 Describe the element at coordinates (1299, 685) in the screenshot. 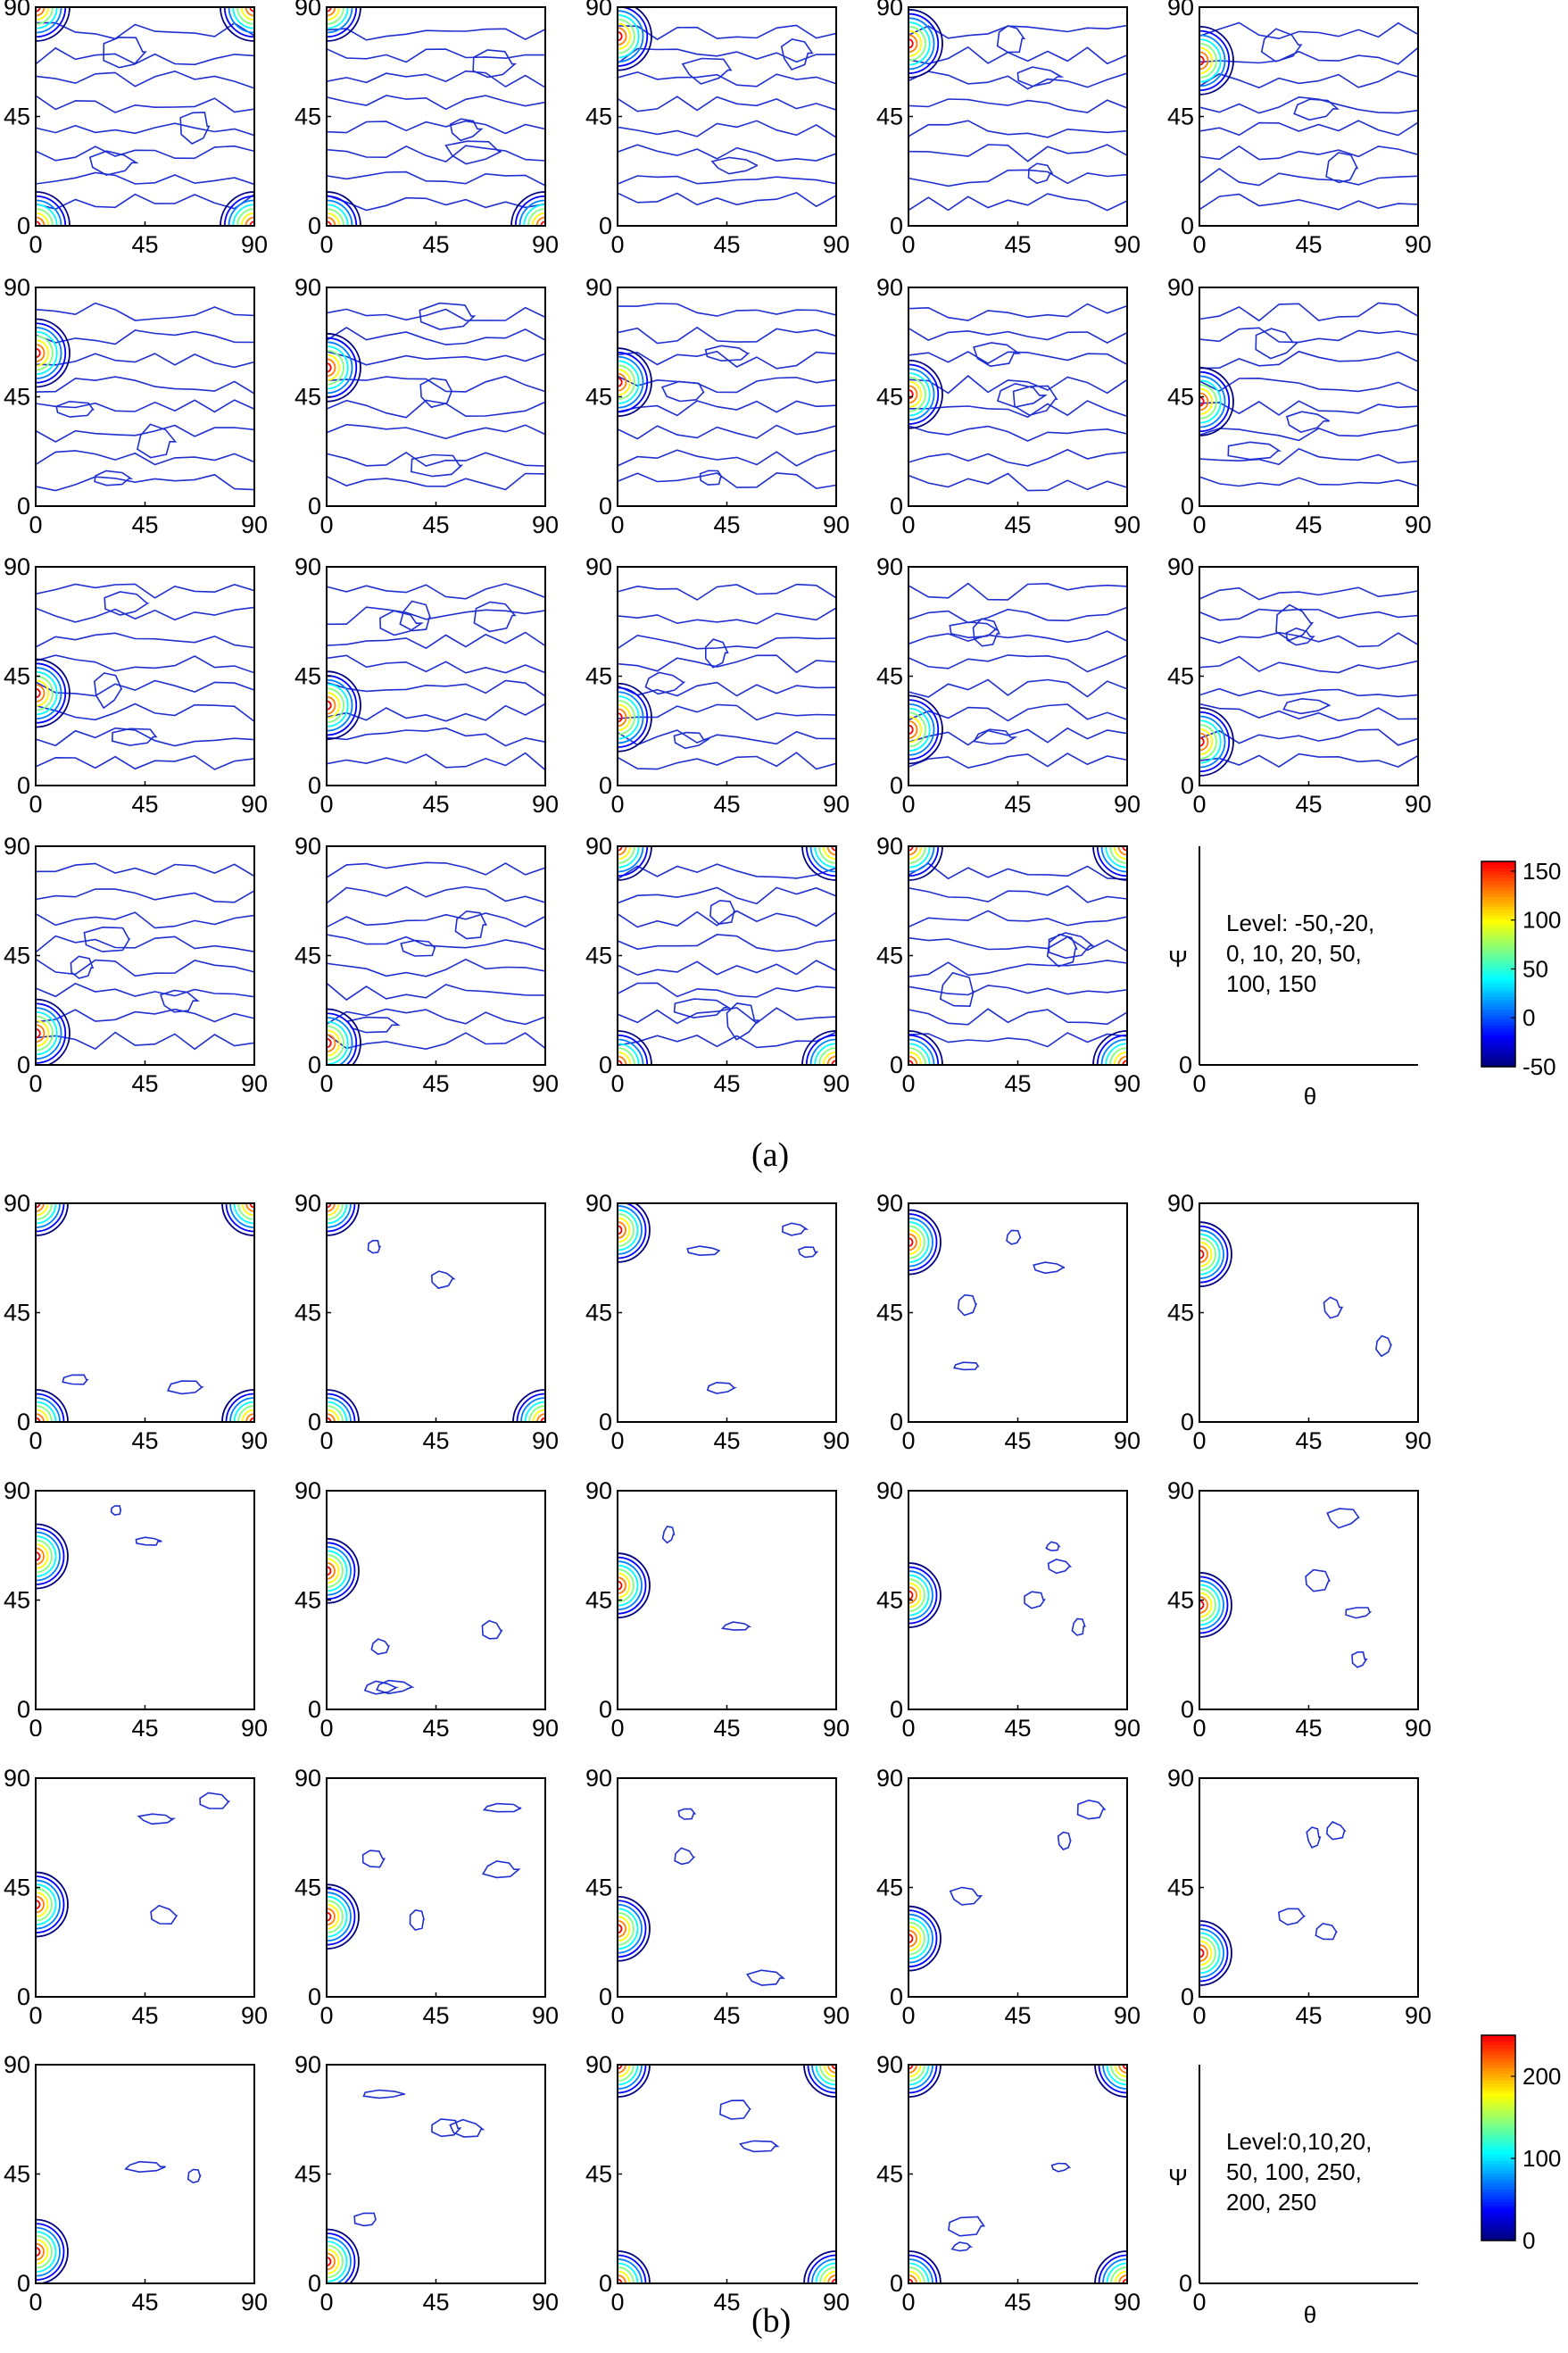

I see `subplot-a-15: 00 45 45 90 90` at that location.